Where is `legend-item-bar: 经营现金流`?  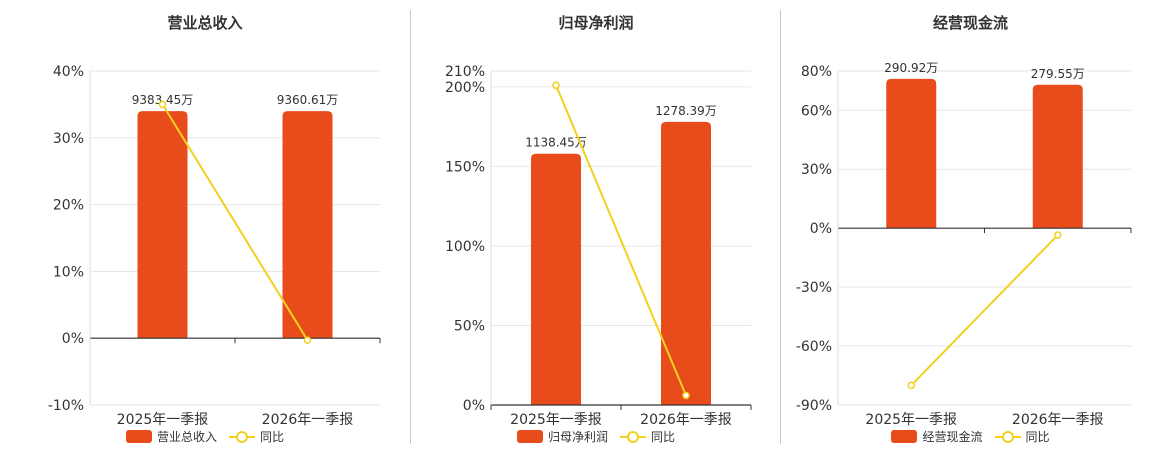
legend-item-bar: 经营现金流 is located at coordinates (937, 436).